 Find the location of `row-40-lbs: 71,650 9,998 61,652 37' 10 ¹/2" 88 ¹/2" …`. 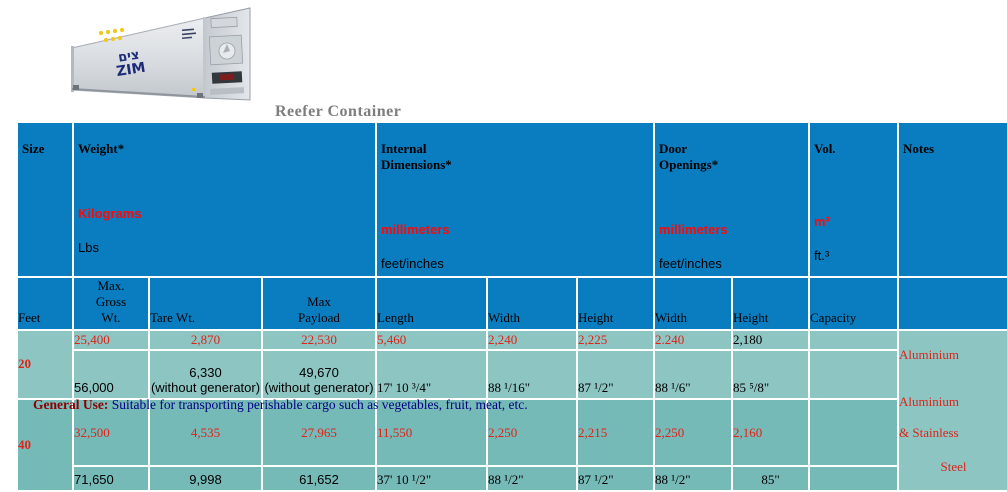

row-40-lbs: 71,650 9,998 61,652 37' 10 ¹/2" 88 ¹/2" … is located at coordinates (512, 478).